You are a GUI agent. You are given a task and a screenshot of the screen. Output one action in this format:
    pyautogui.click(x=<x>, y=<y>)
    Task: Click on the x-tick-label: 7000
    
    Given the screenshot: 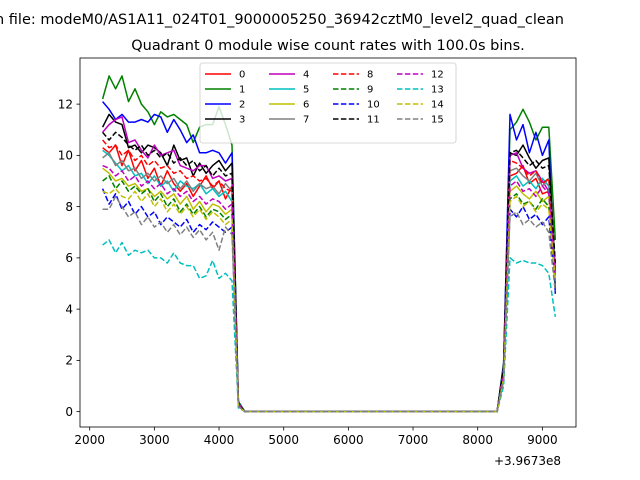 What is the action you would take?
    pyautogui.click(x=413, y=440)
    